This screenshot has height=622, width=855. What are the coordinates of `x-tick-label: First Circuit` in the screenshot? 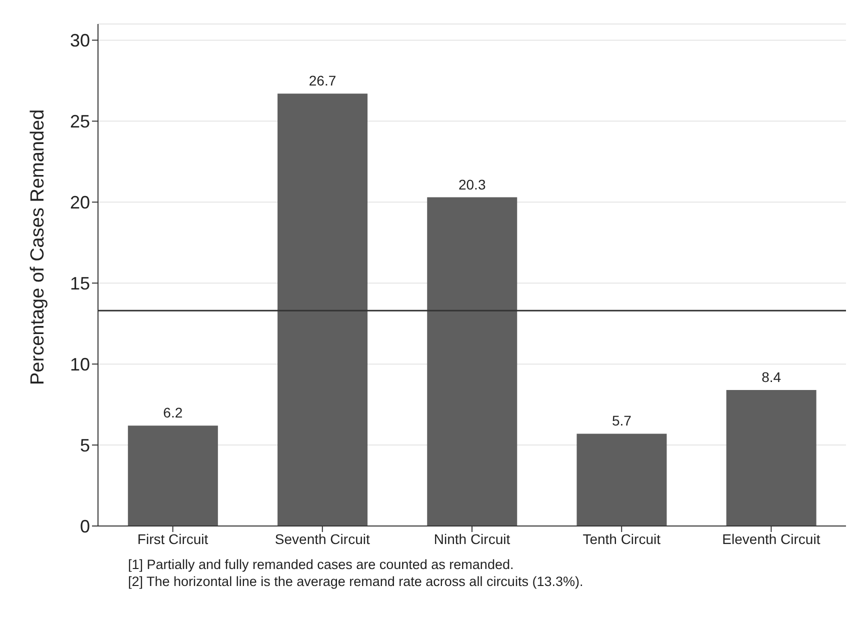 It's located at (172, 538).